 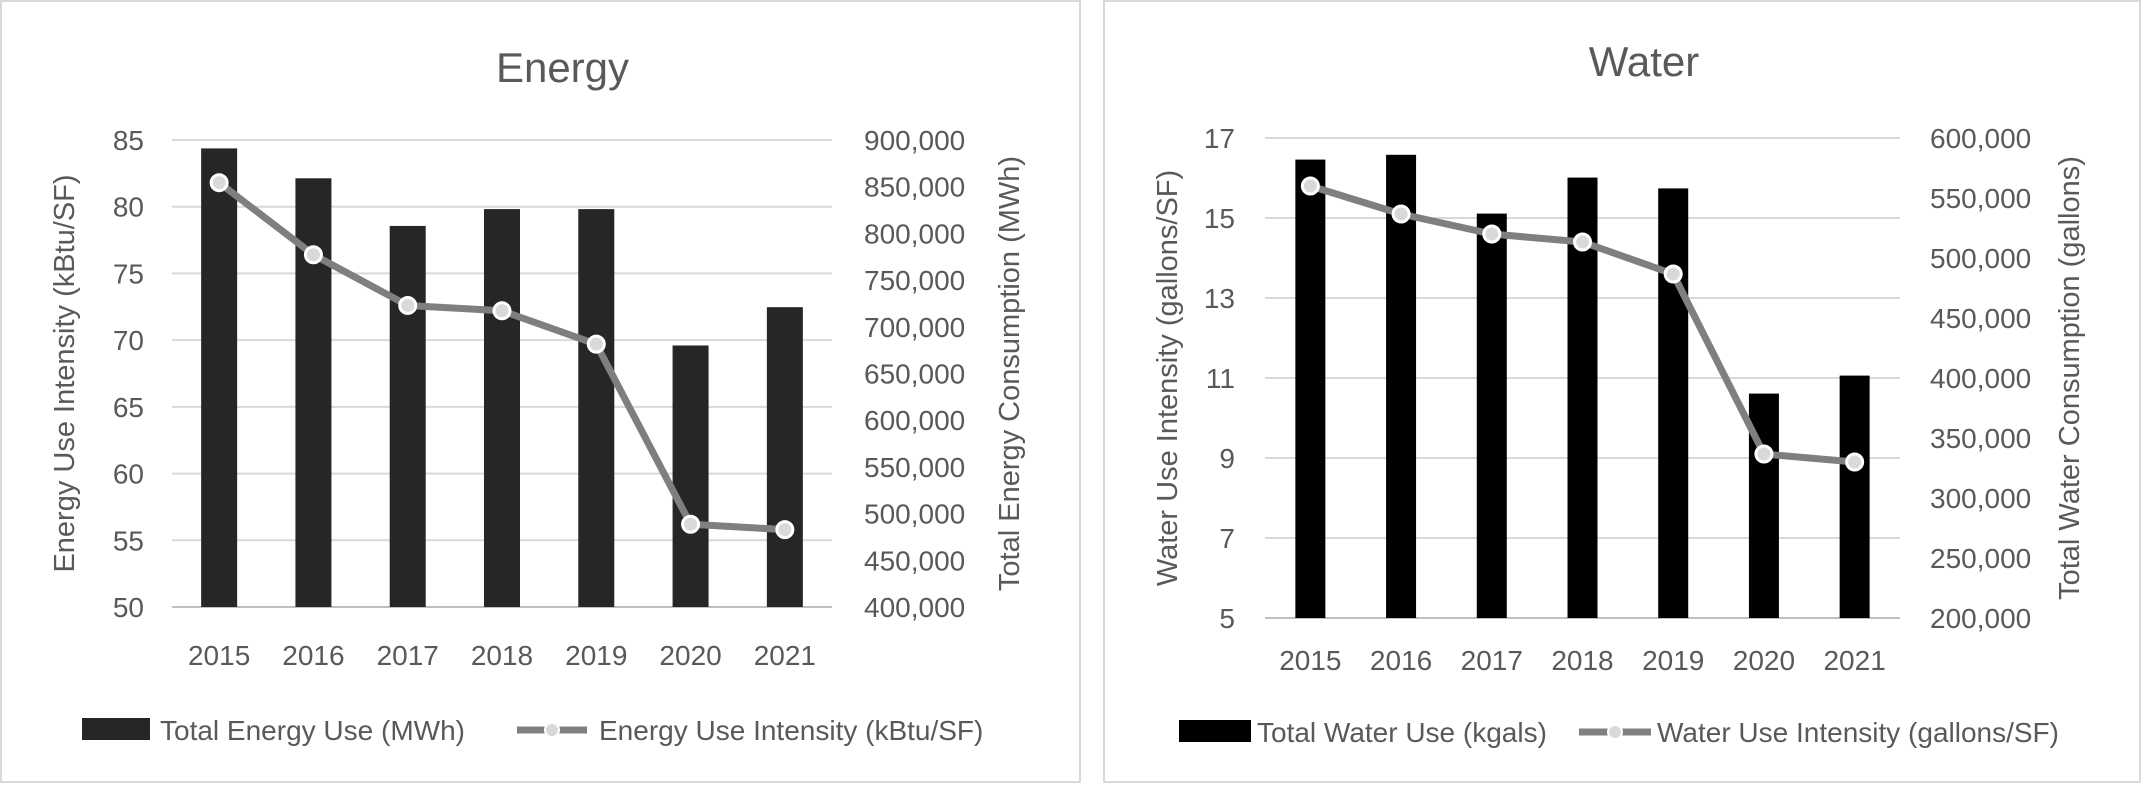 I want to click on left-axis-tick-label: 15, so click(x=1219, y=218).